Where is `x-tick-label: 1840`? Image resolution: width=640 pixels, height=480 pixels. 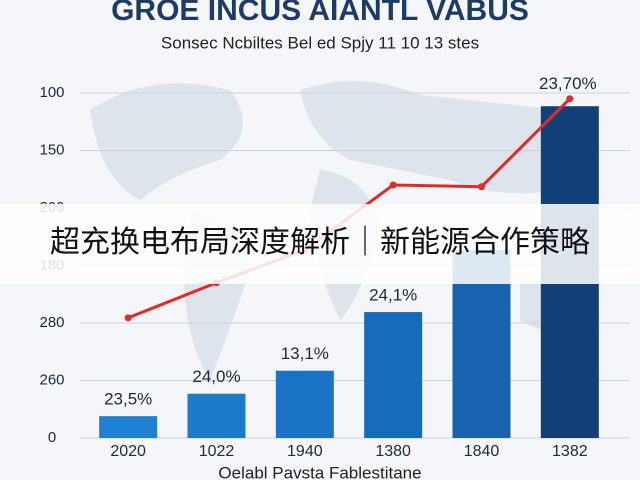
x-tick-label: 1840 is located at coordinates (482, 451).